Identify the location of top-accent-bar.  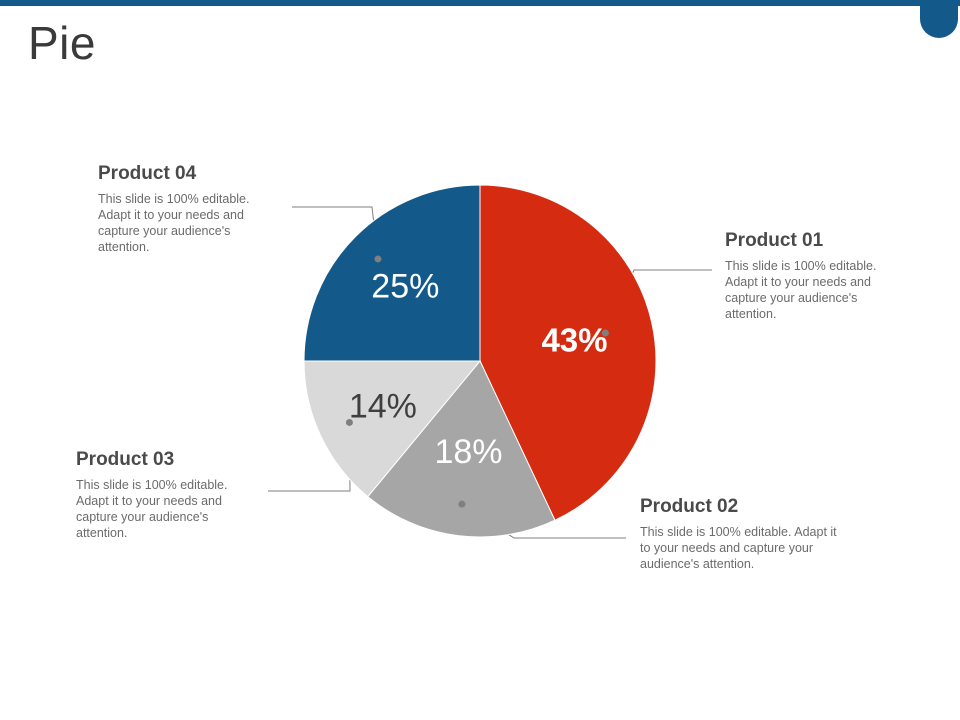
(480, 3).